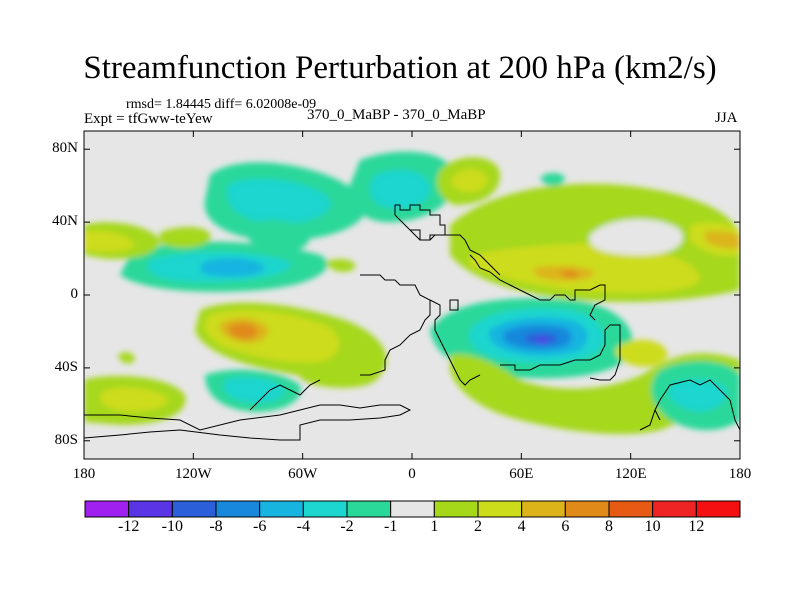 Image resolution: width=800 pixels, height=600 pixels. Describe the element at coordinates (395, 325) in the screenshot. I see `south-america-coast` at that location.